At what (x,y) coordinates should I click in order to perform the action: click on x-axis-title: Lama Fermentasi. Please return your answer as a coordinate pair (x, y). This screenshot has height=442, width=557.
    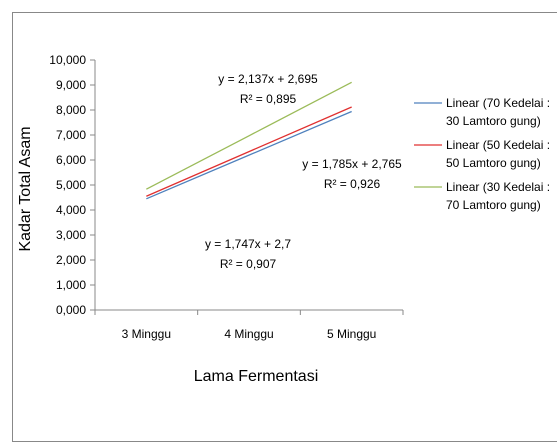
    Looking at the image, I should click on (256, 376).